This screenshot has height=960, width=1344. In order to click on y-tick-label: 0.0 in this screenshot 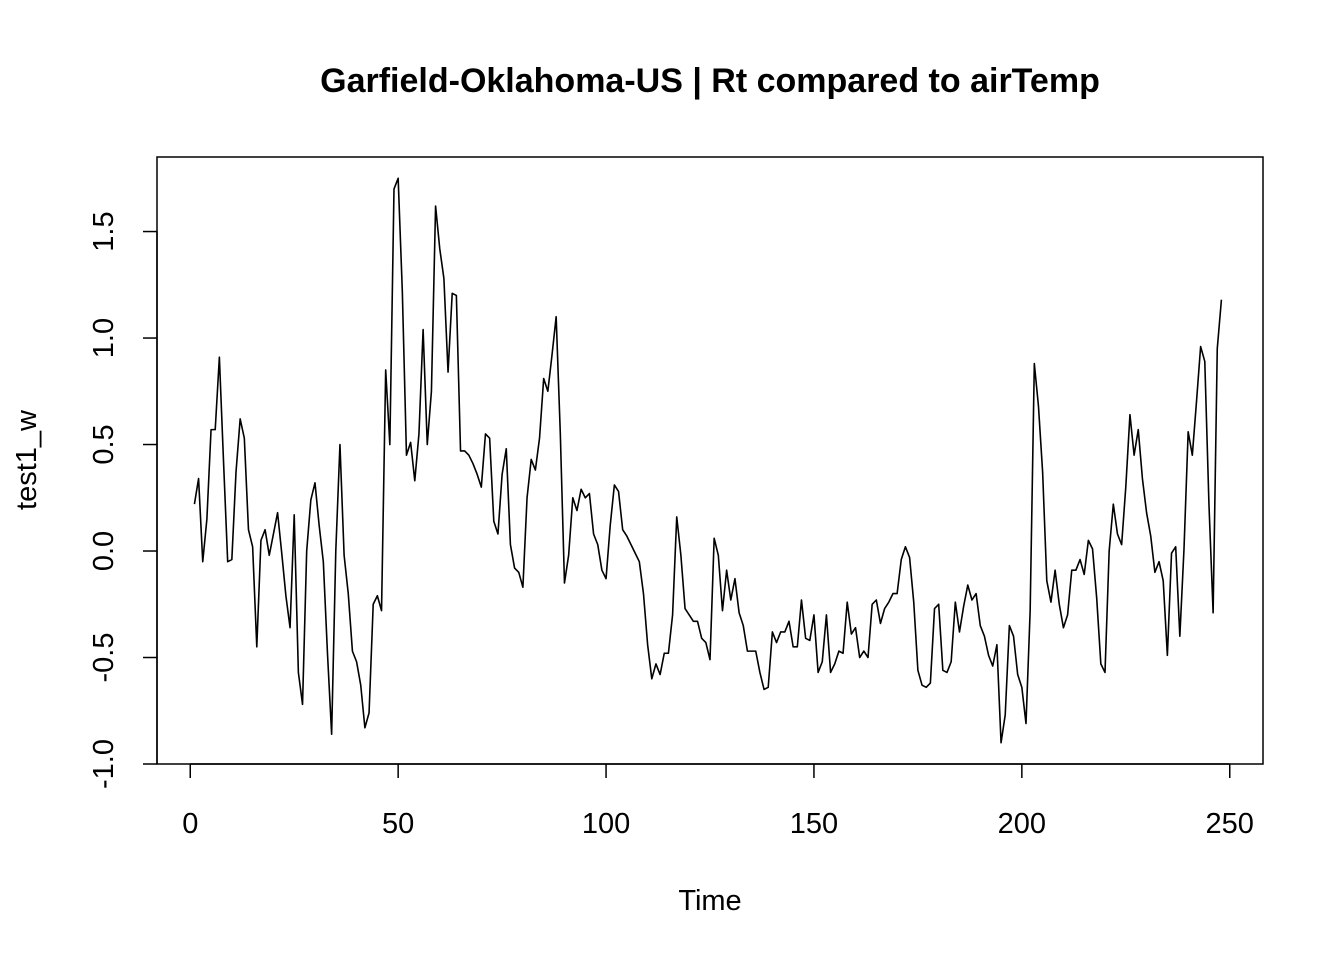, I will do `click(104, 551)`.